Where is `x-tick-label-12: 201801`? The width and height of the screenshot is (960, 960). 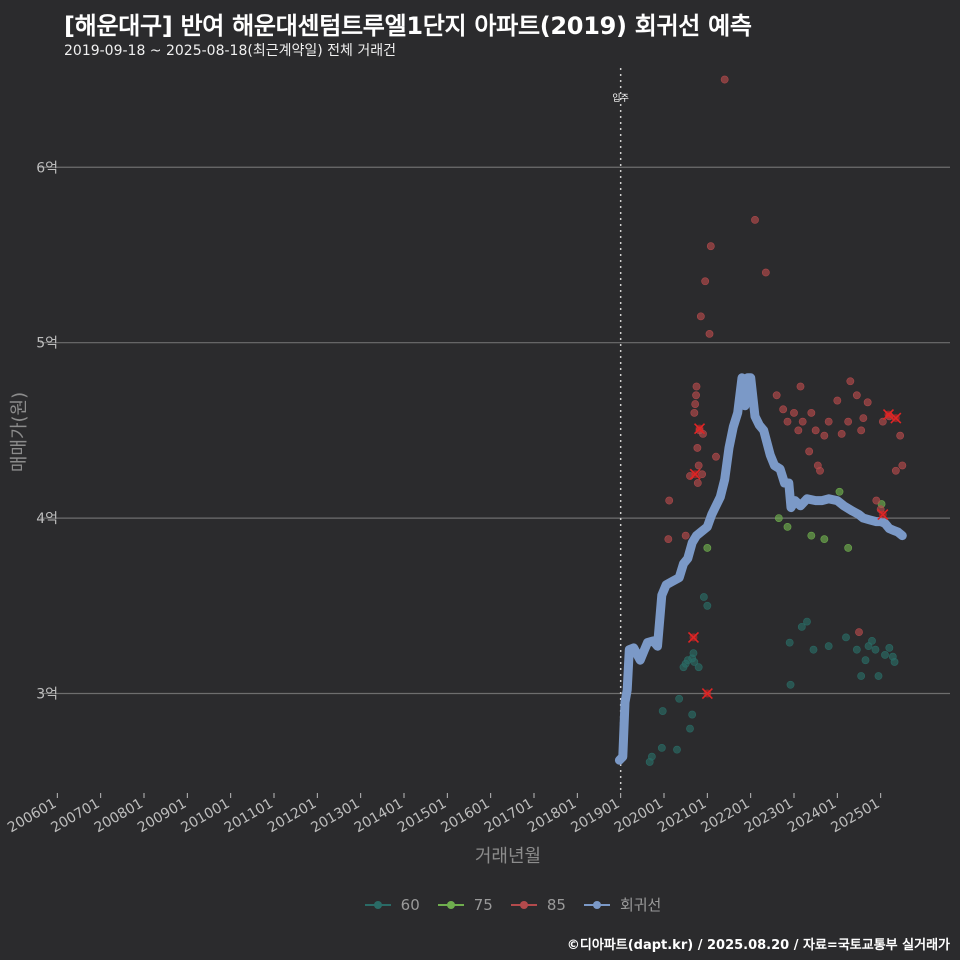 x-tick-label-12: 201801 is located at coordinates (552, 816).